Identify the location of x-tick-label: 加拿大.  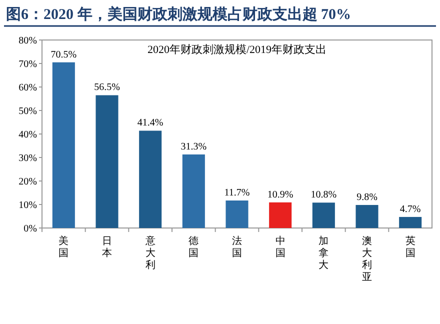
(323, 253).